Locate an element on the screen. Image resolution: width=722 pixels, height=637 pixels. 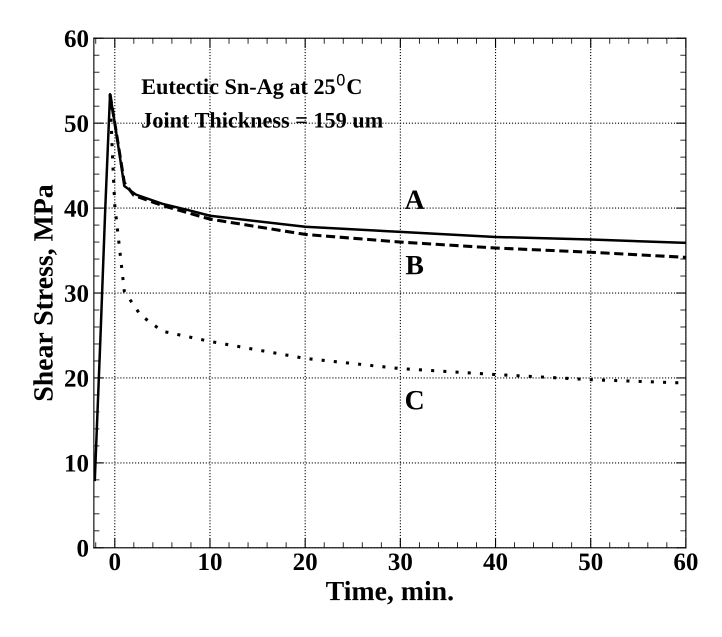
x-tick-label: 0 is located at coordinates (115, 561).